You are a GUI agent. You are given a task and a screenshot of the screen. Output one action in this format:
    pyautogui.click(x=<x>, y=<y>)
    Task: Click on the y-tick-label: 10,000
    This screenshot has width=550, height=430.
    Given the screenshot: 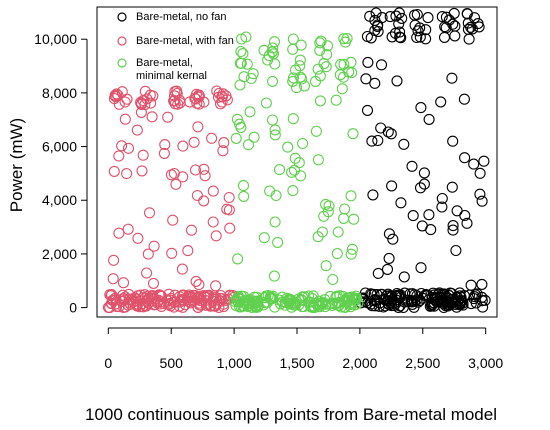 What is the action you would take?
    pyautogui.click(x=55, y=39)
    